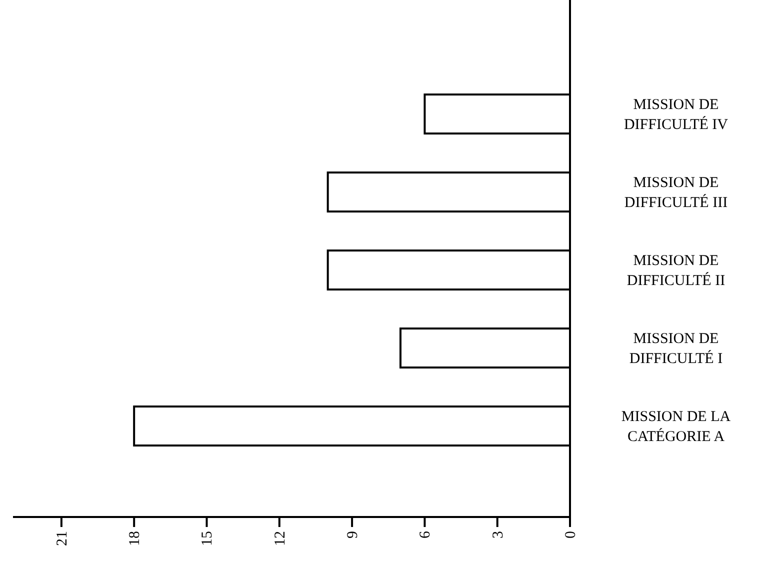 This screenshot has height=565, width=774. Describe the element at coordinates (135, 538) in the screenshot. I see `x-tick-label: 18` at that location.